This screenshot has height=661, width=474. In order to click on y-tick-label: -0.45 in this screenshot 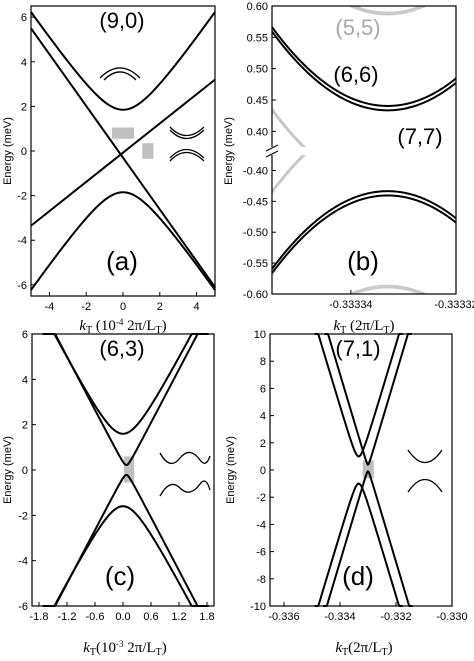, I will do `click(255, 202)`.